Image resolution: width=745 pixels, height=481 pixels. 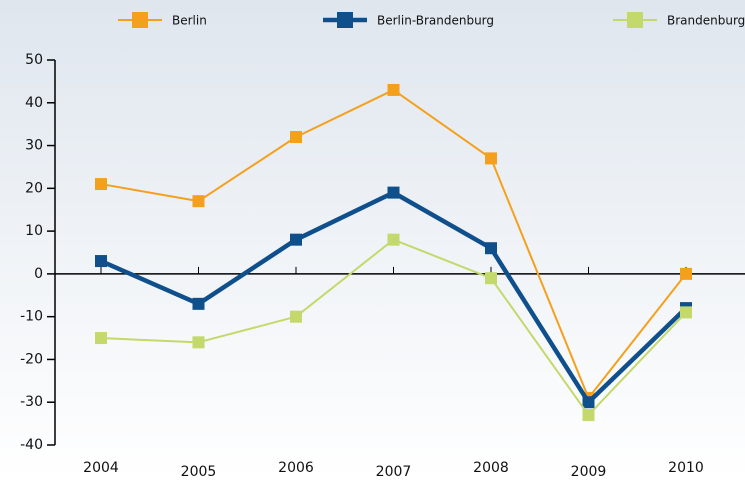 What do you see at coordinates (706, 21) in the screenshot?
I see `legend-label: Brandenburg` at bounding box center [706, 21].